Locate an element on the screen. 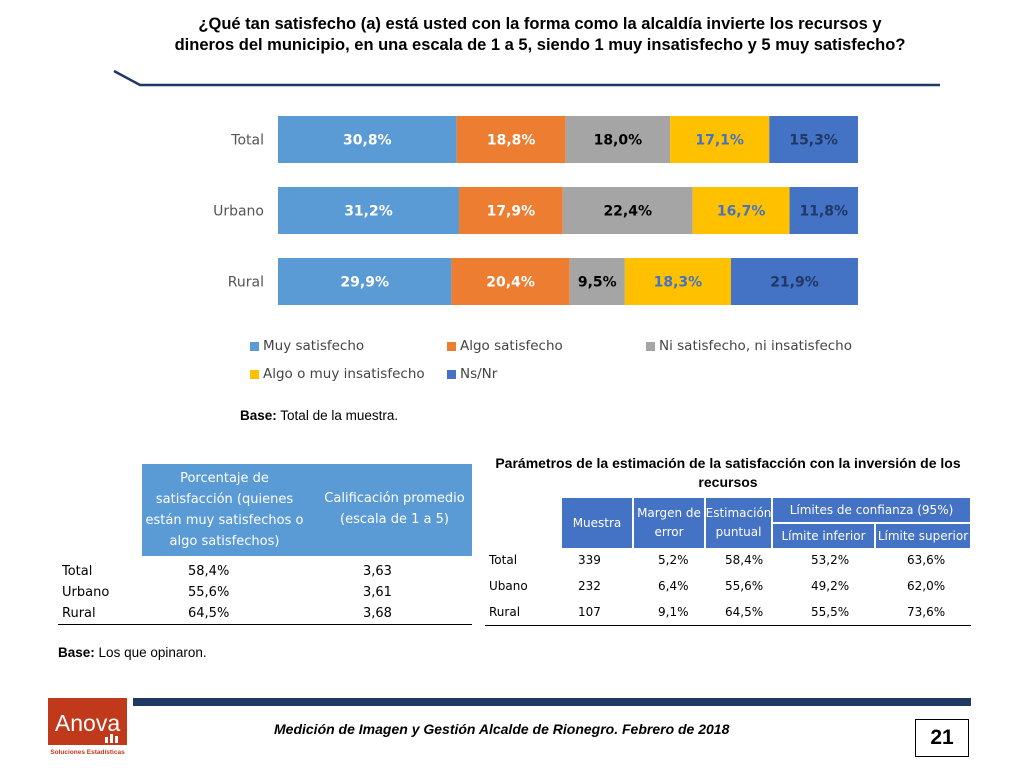 The width and height of the screenshot is (1024, 768). cell-superior: 62,0% is located at coordinates (926, 586).